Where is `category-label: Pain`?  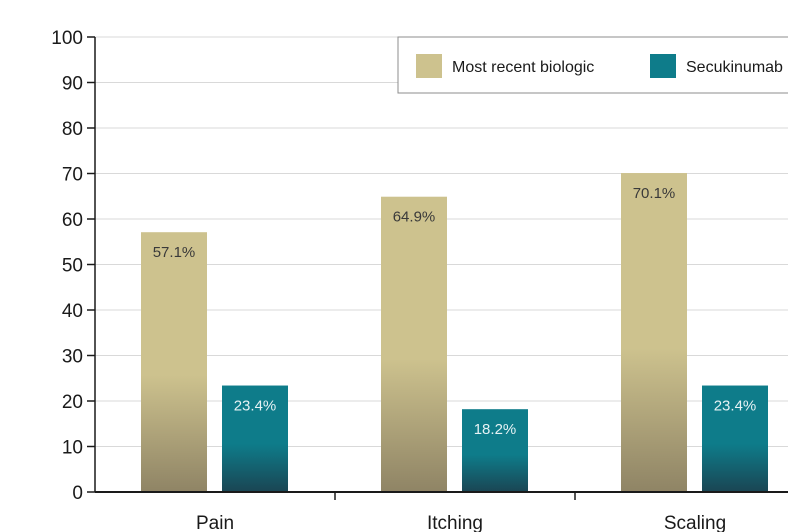 category-label: Pain is located at coordinates (215, 522).